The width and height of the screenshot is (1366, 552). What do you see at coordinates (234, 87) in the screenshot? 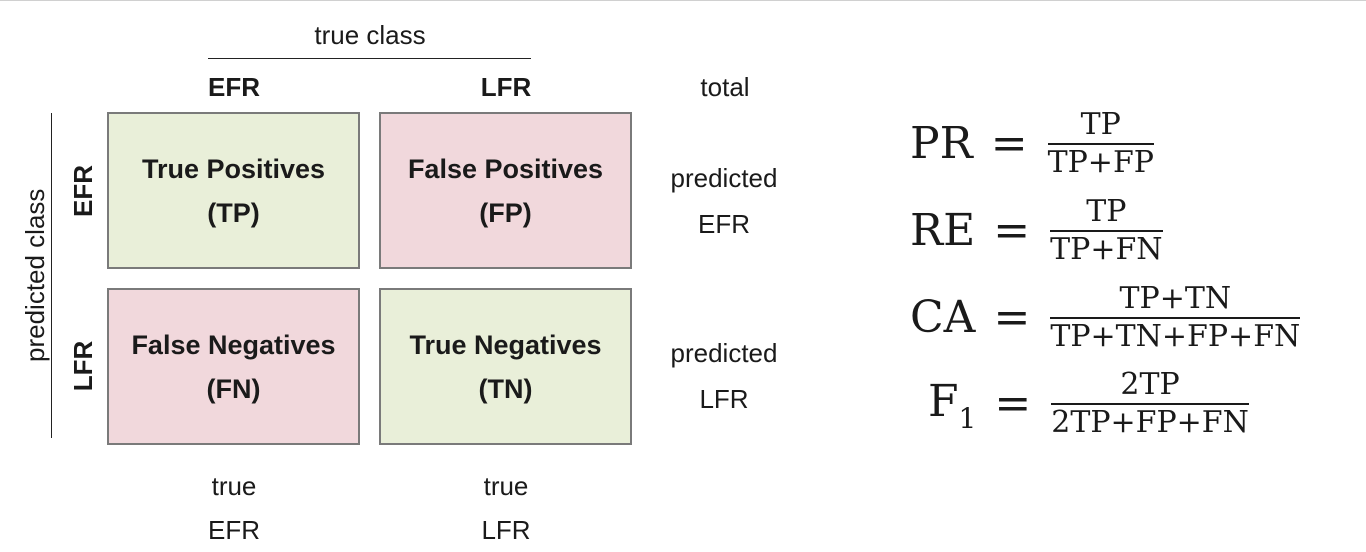
I see `column-header-efr: EFR` at bounding box center [234, 87].